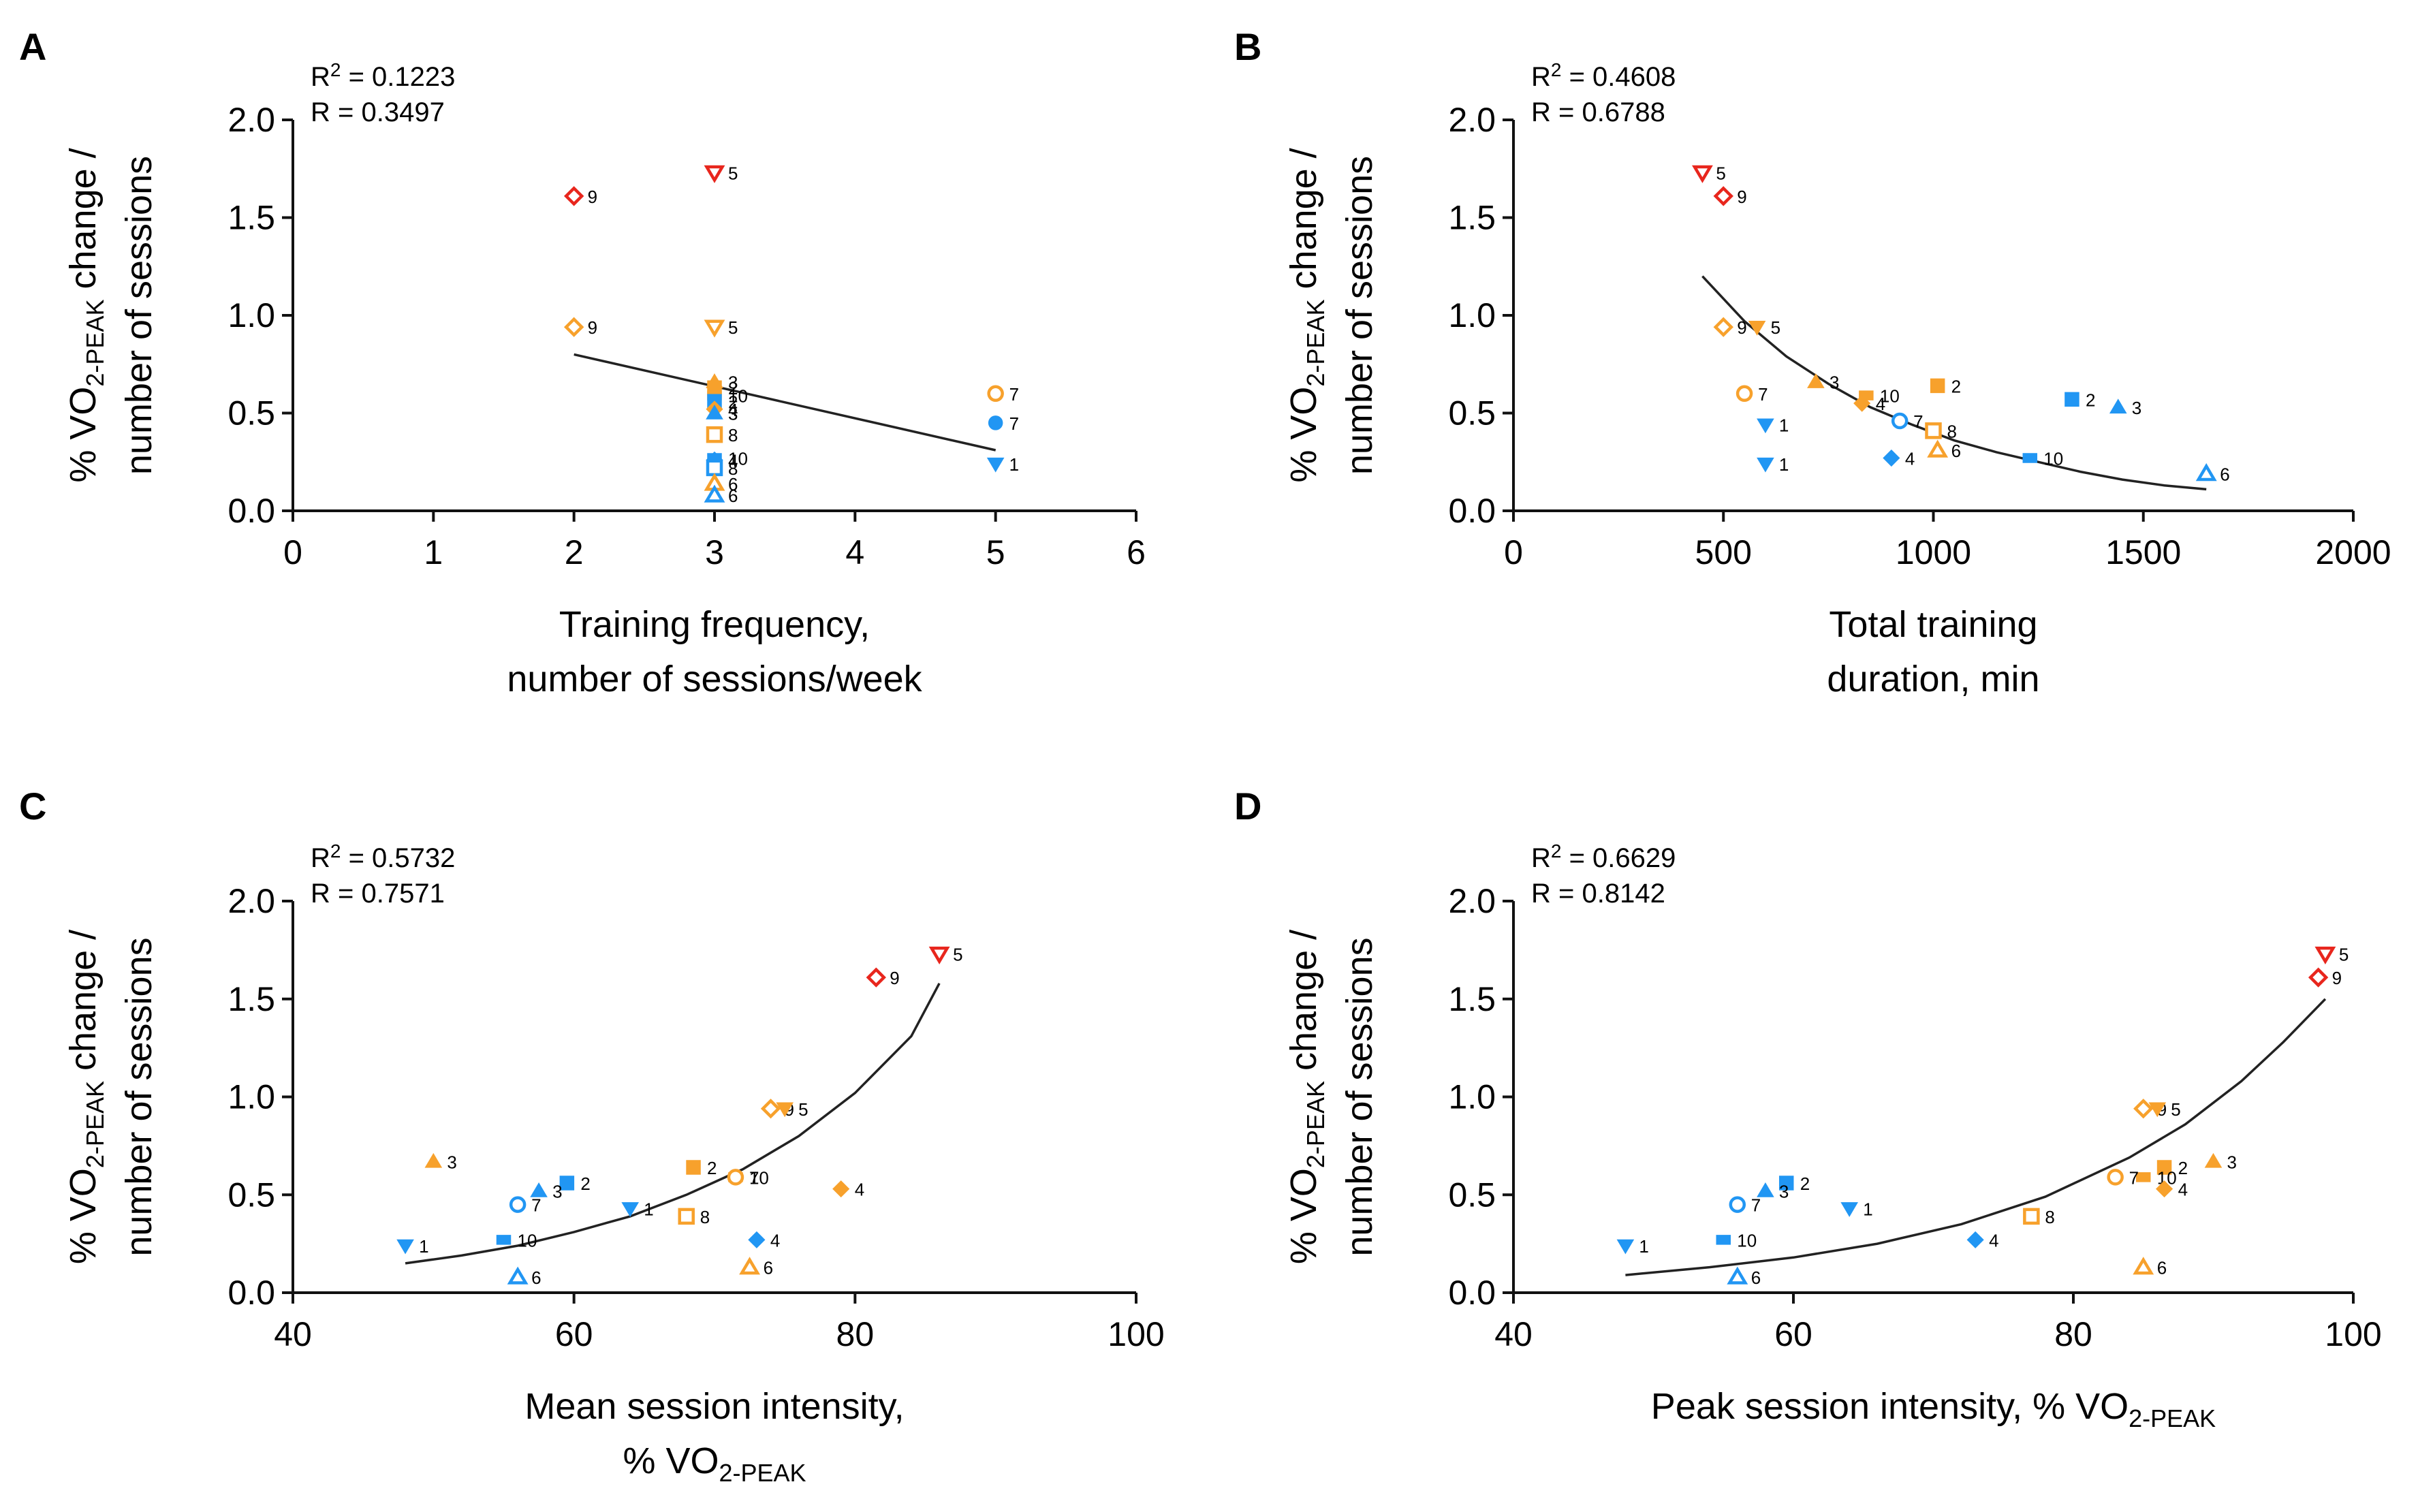  What do you see at coordinates (2071, 399) in the screenshot?
I see `data-point-blue-square` at bounding box center [2071, 399].